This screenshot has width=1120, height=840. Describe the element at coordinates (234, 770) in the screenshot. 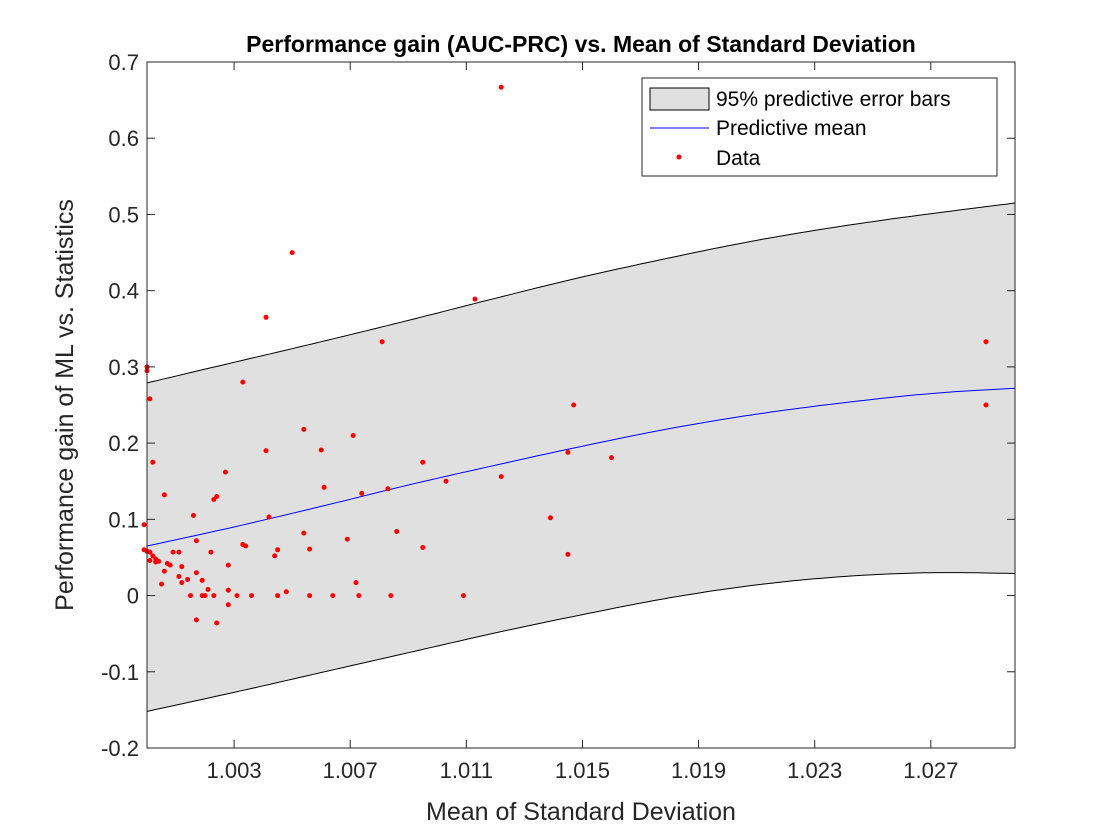

I see `x-tick-label: 1.003` at that location.